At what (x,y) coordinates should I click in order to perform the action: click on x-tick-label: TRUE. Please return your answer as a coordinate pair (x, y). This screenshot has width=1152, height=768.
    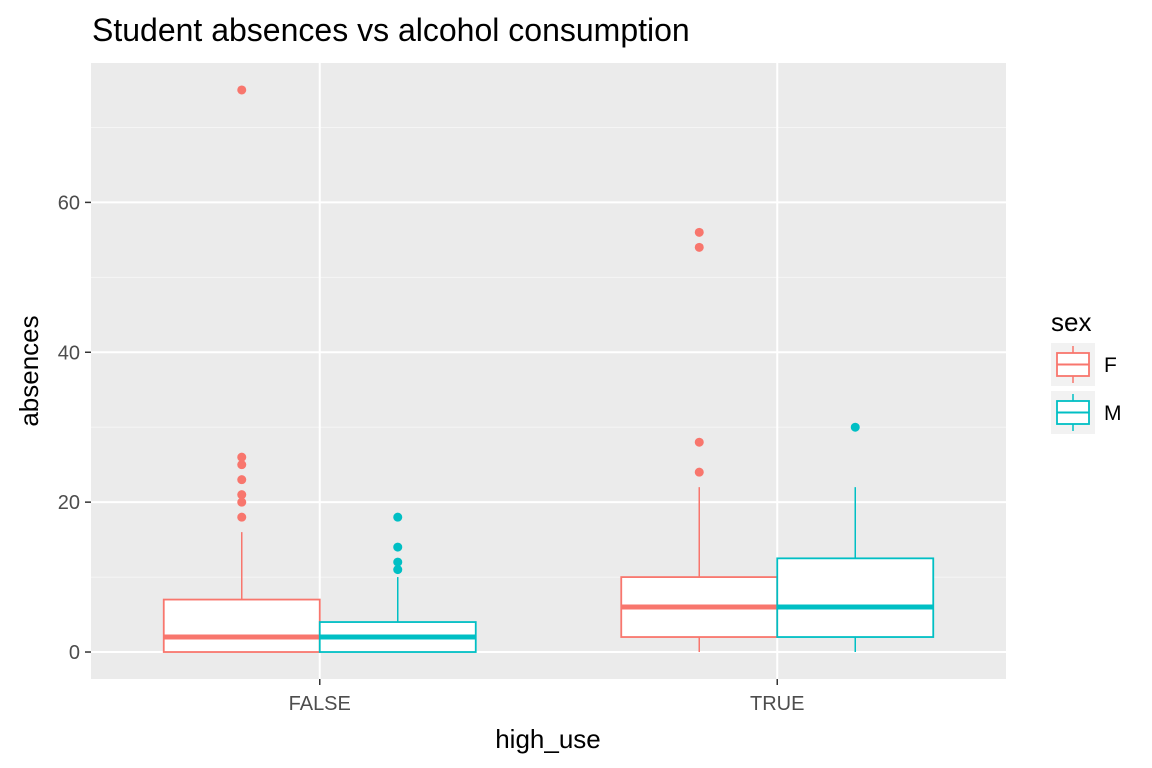
    Looking at the image, I should click on (777, 704).